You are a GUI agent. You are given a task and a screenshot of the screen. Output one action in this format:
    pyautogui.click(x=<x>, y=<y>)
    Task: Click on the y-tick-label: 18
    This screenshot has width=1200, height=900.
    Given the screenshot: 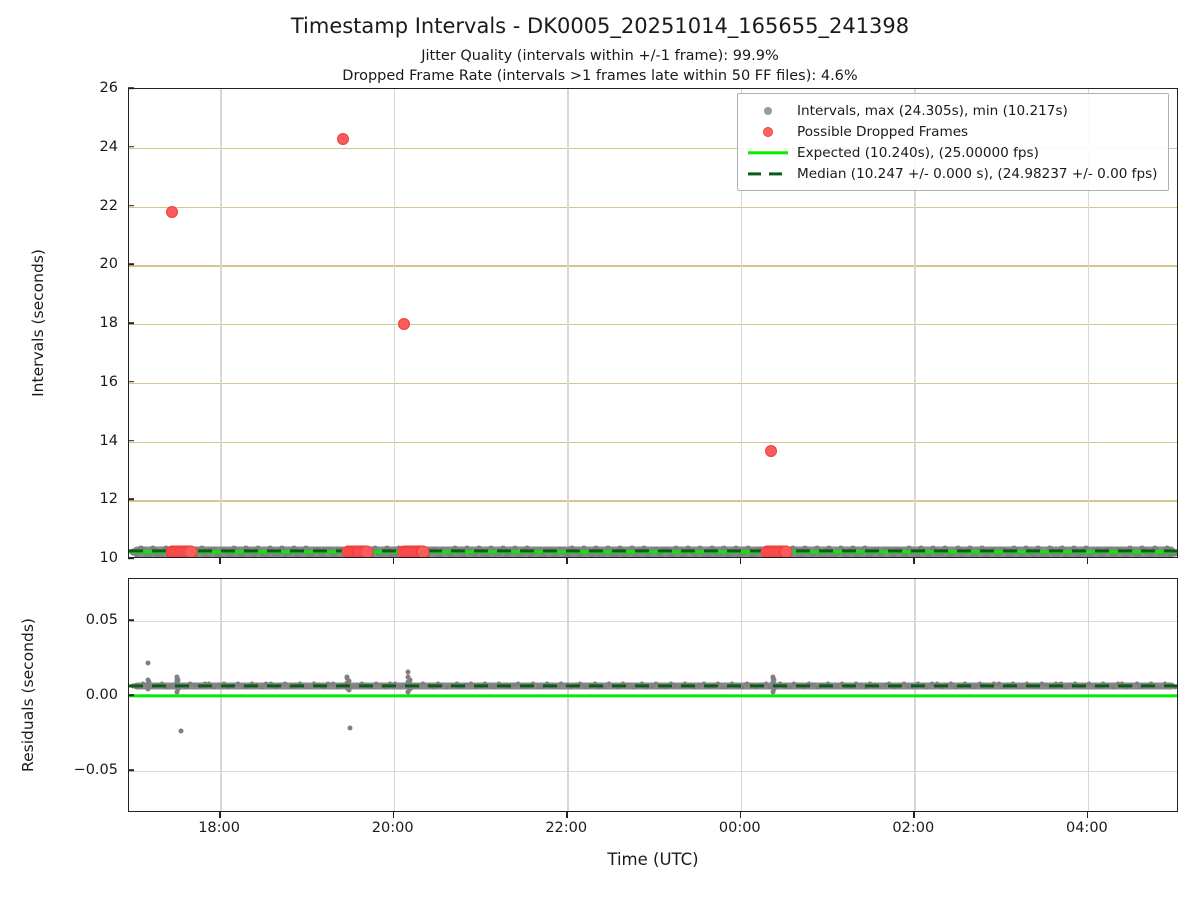 What is the action you would take?
    pyautogui.click(x=108, y=323)
    